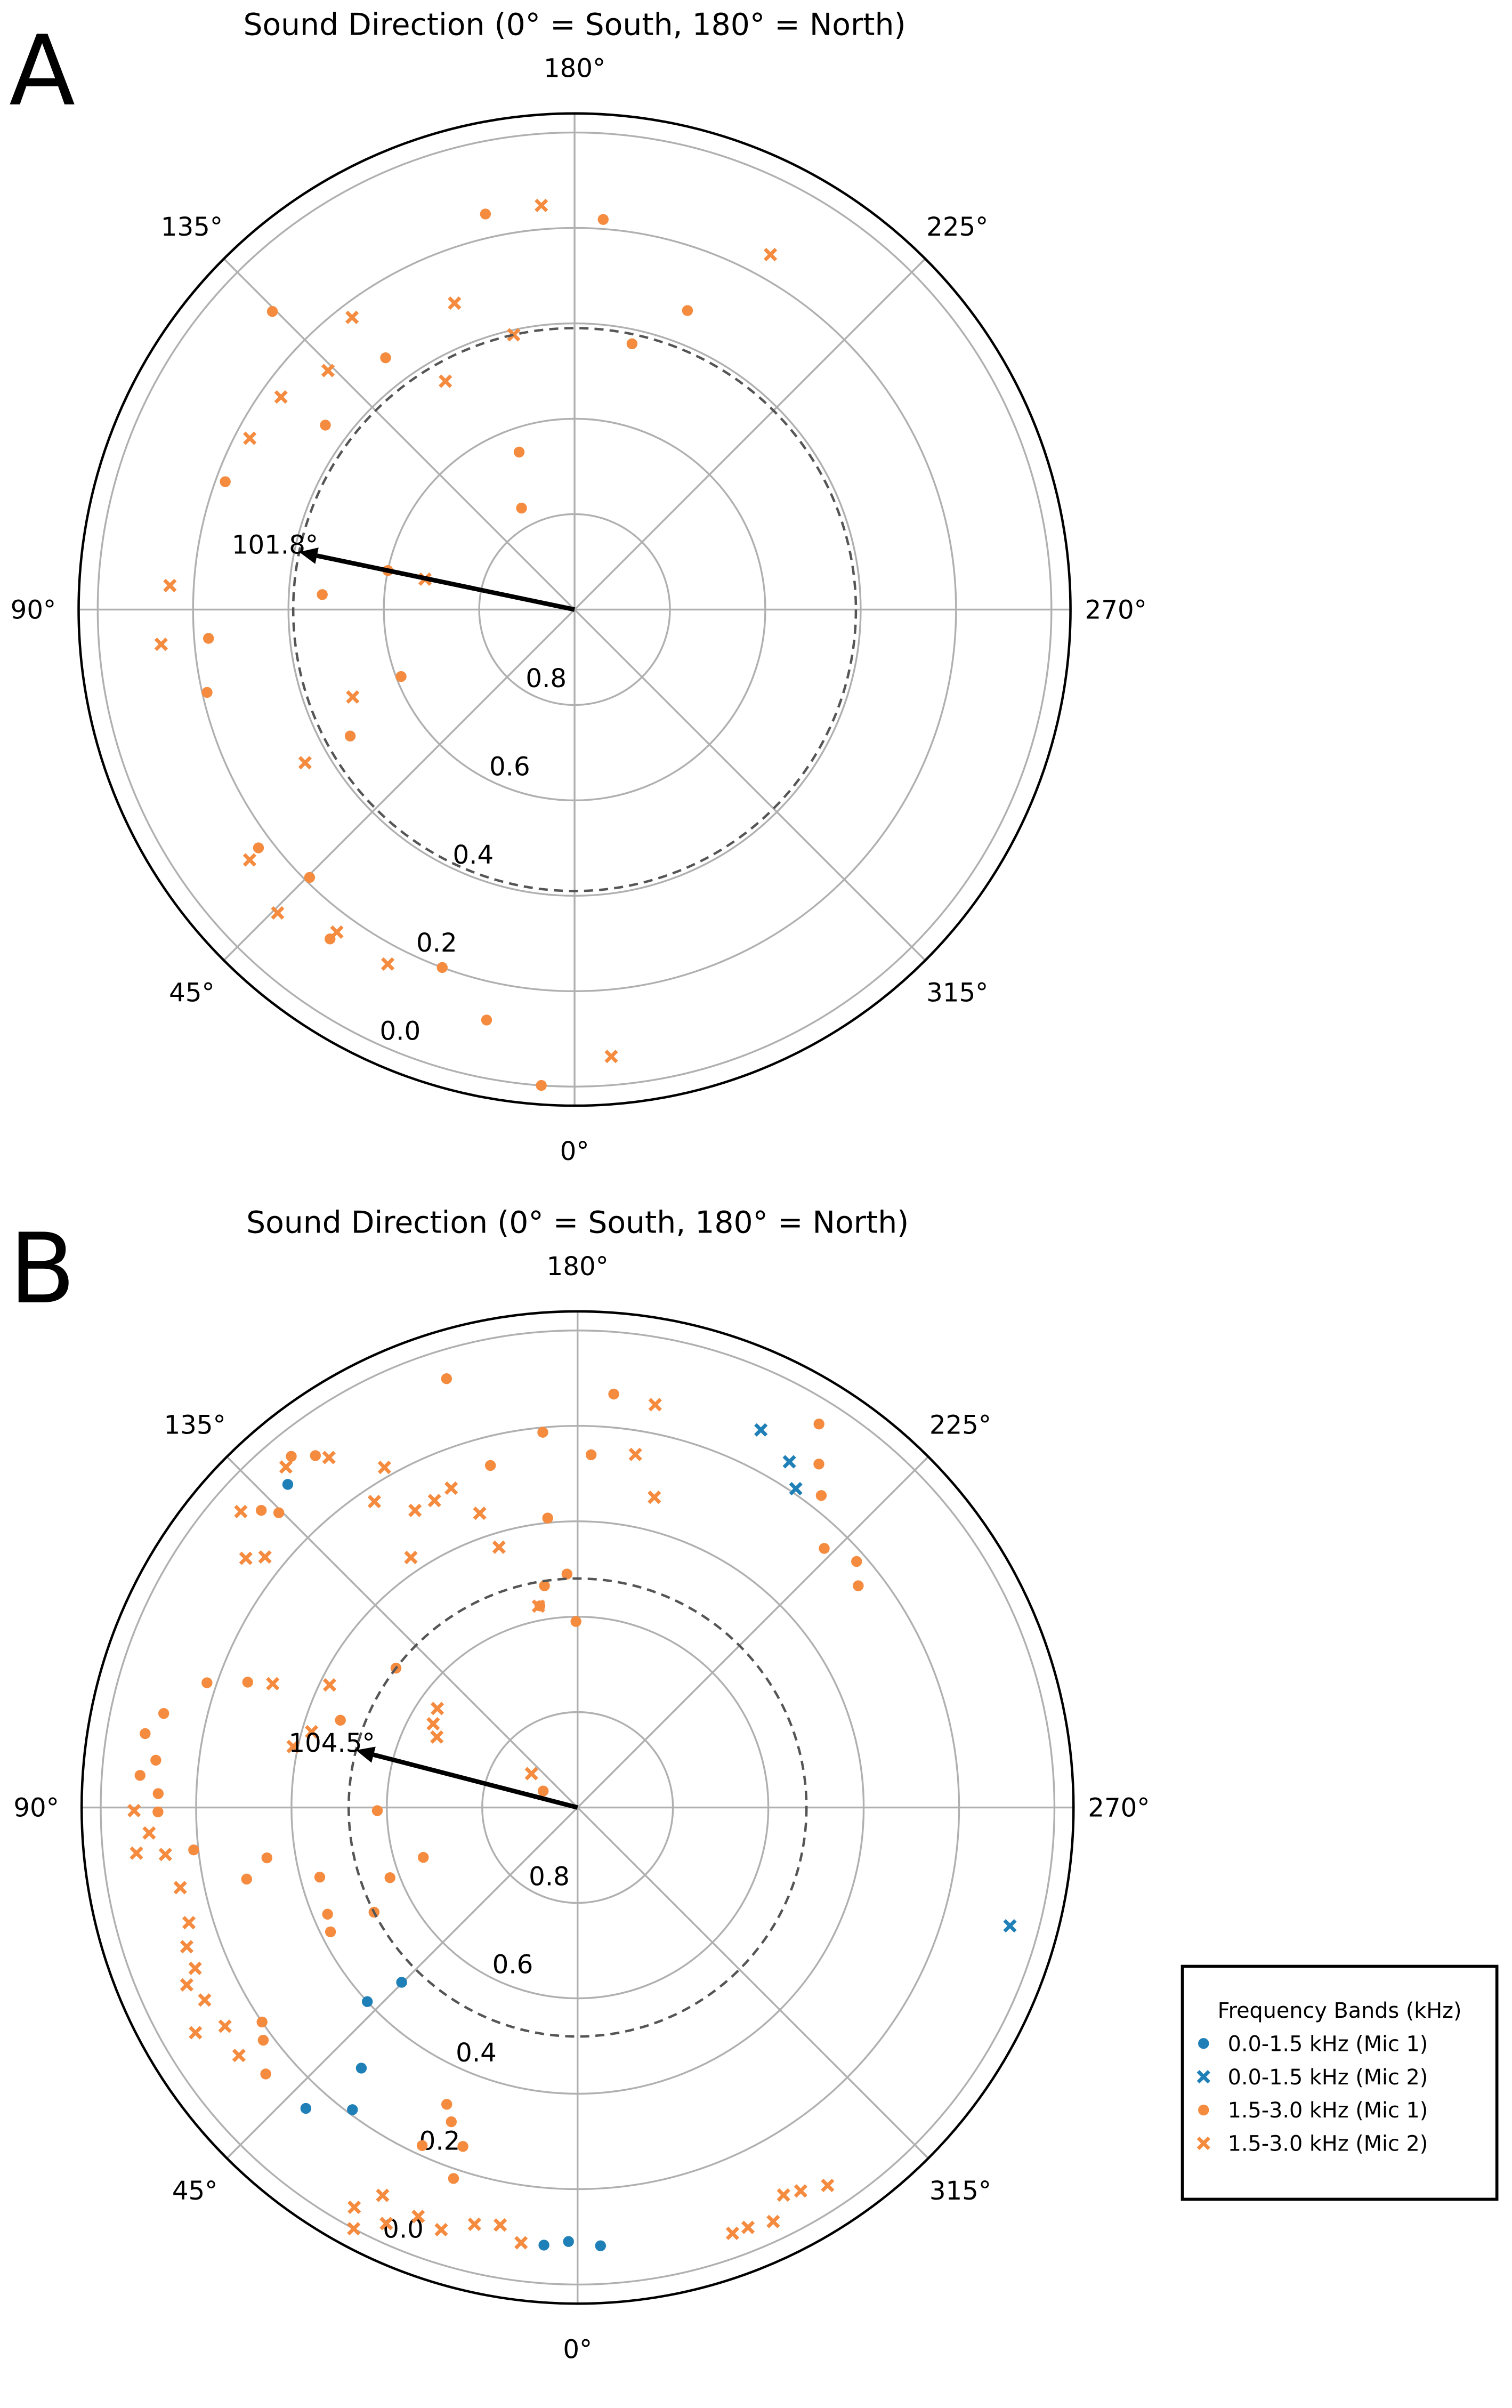 Image resolution: width=1512 pixels, height=2408 pixels. What do you see at coordinates (437, 943) in the screenshot?
I see `radial-tick-label: 0.2` at bounding box center [437, 943].